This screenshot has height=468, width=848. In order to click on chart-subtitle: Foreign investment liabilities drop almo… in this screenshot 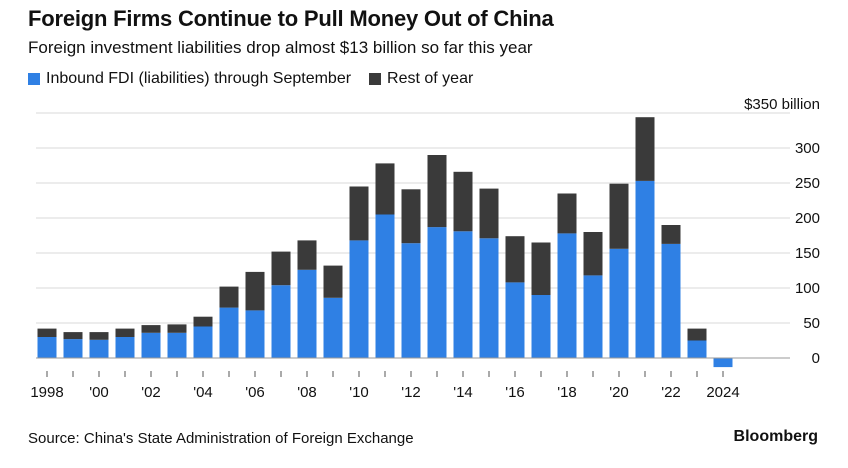, I will do `click(280, 47)`.